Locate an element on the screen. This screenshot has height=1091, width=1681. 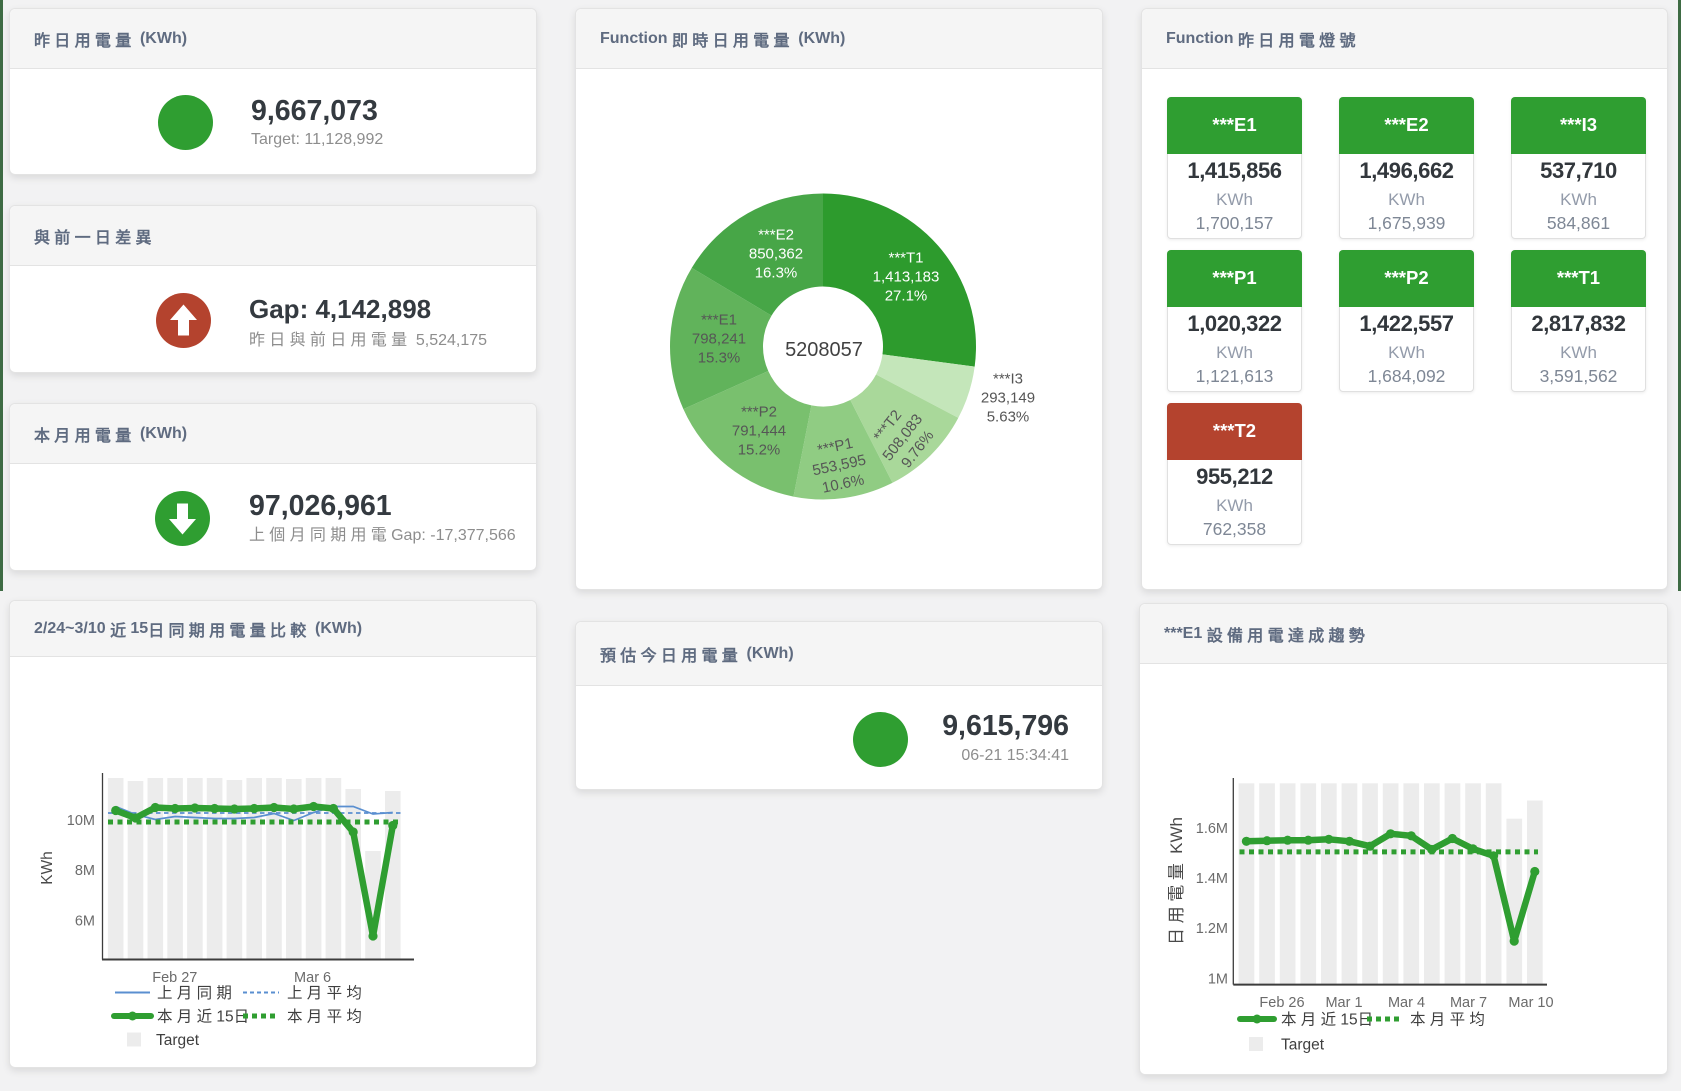
svg-text: Mar 6 is located at coordinates (312, 978).